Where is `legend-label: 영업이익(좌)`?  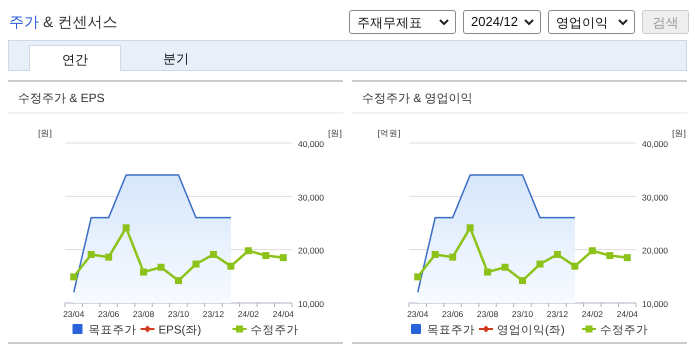
legend-label: 영업이익(좌) is located at coordinates (531, 330).